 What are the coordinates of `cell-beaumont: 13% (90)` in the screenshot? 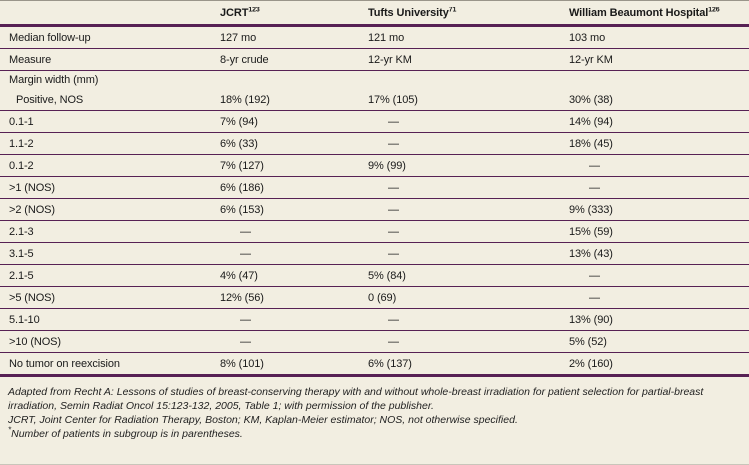 It's located at (591, 319).